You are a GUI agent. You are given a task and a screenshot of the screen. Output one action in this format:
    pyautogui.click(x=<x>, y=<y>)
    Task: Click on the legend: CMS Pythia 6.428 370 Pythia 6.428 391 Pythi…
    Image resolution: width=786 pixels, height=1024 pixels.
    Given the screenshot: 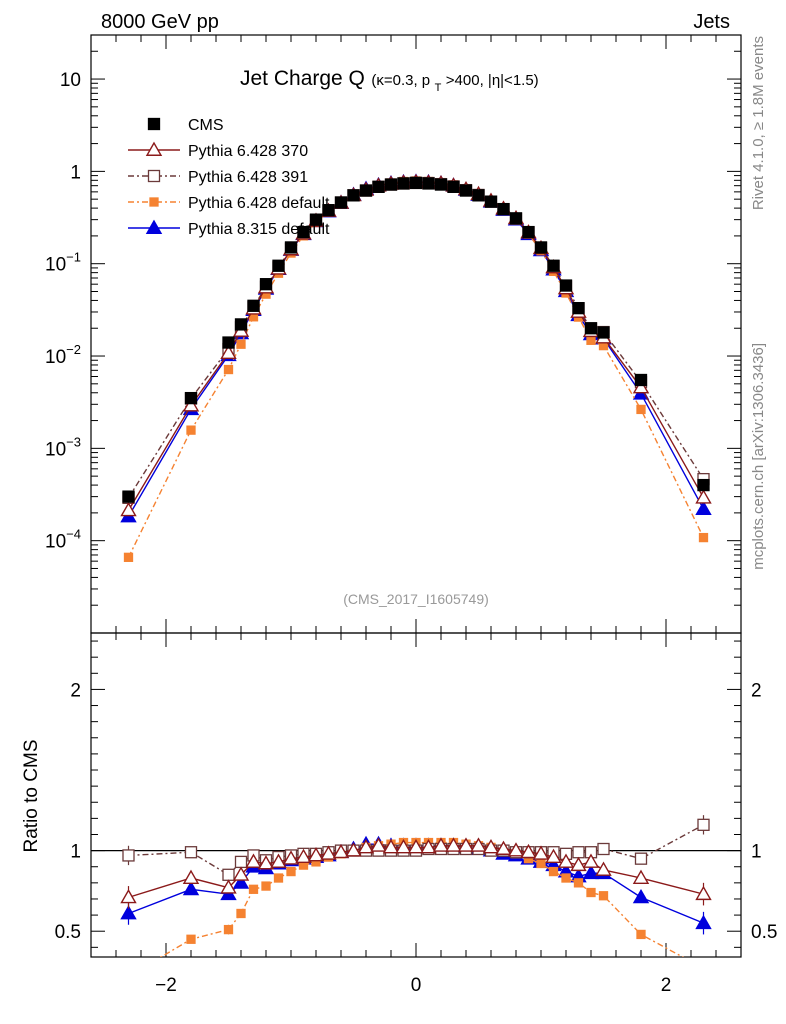 What is the action you would take?
    pyautogui.click(x=229, y=177)
    